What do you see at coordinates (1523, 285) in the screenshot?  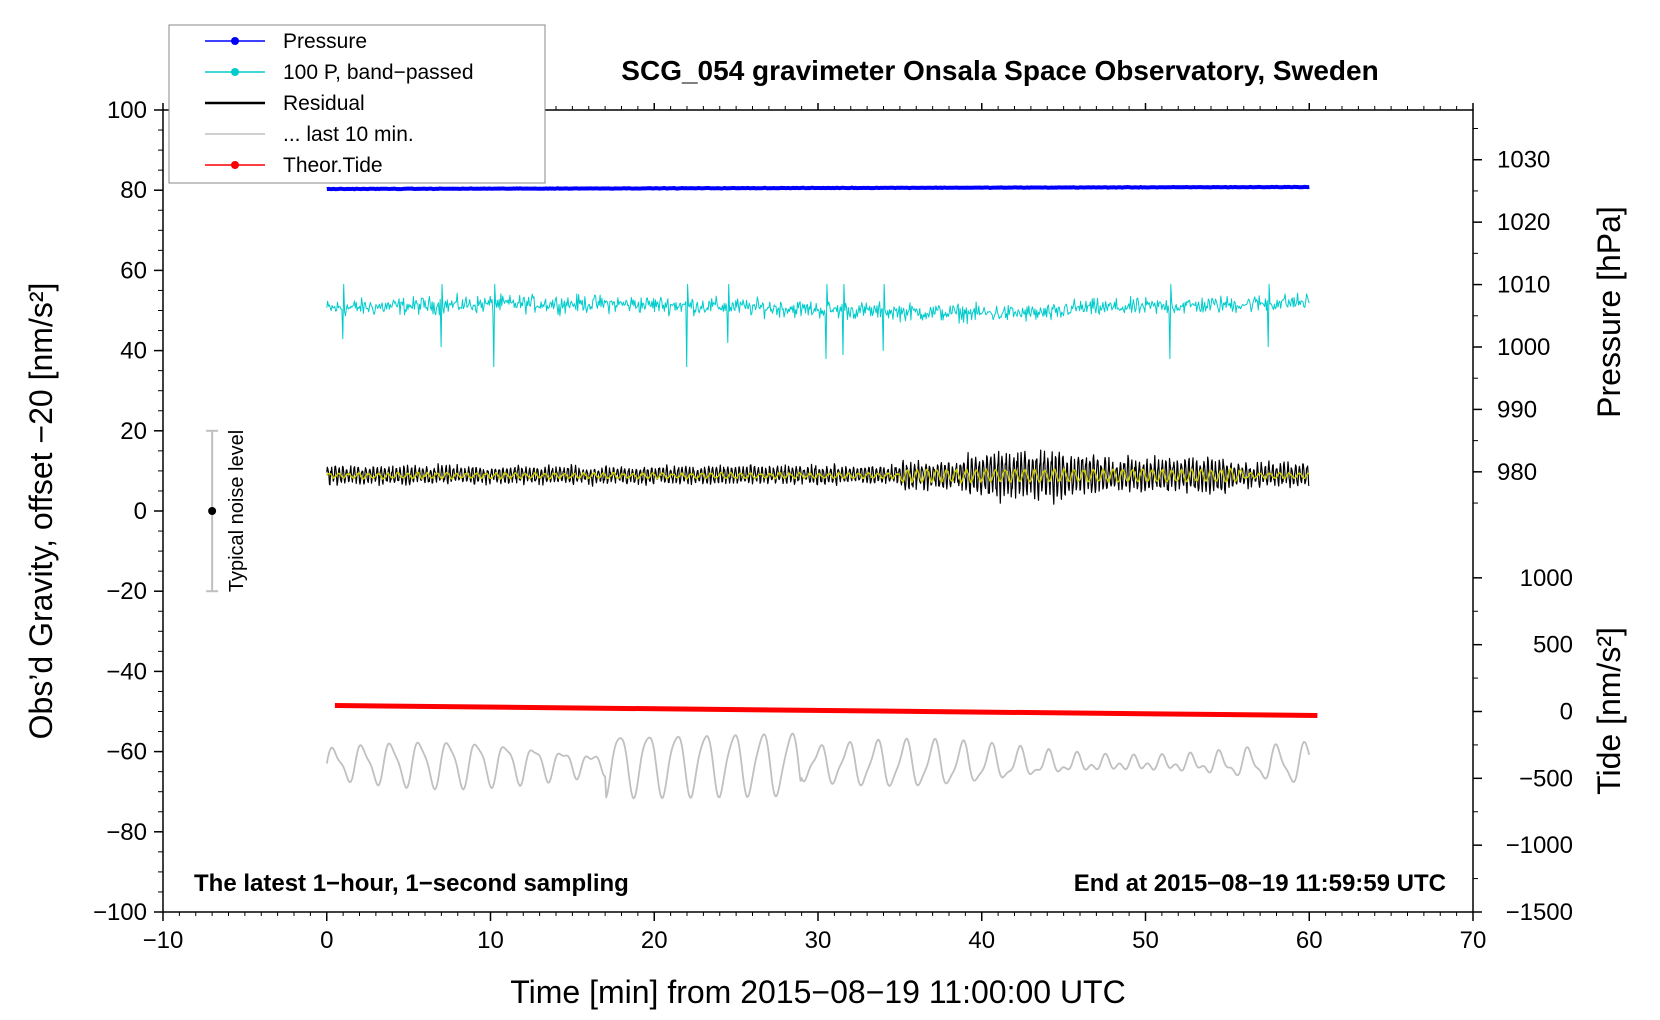 I see `pressure-tick-label: 1010` at bounding box center [1523, 285].